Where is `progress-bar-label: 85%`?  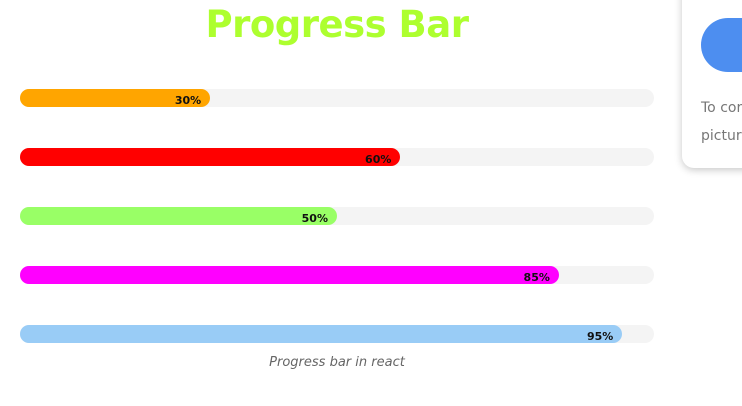
progress-bar-label: 85% is located at coordinates (536, 277).